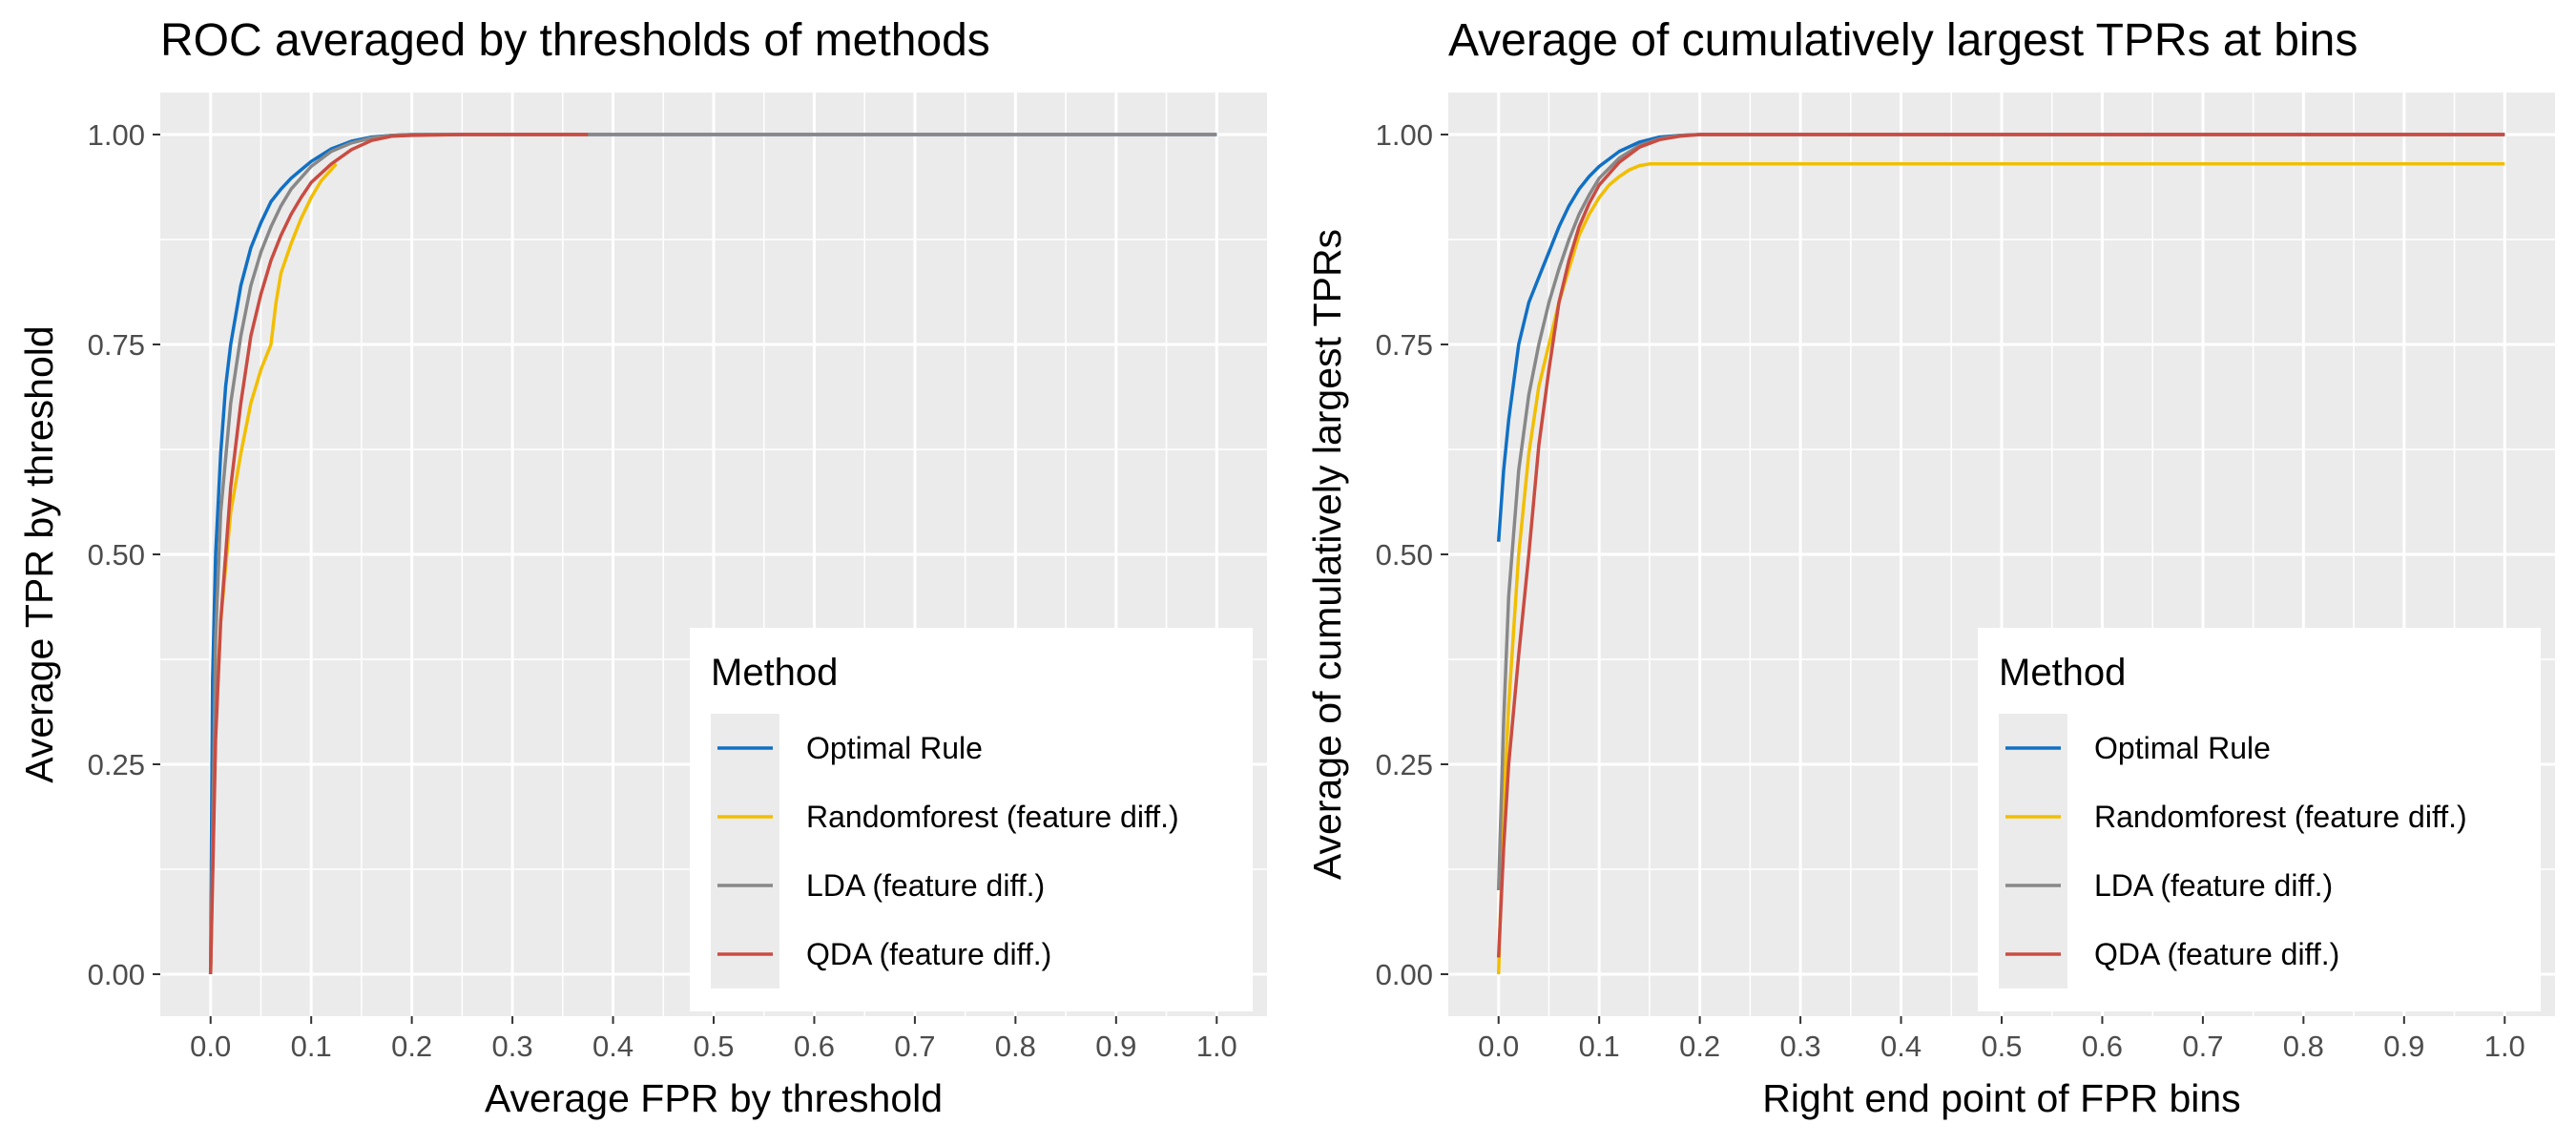 The image size is (2576, 1145). Describe the element at coordinates (814, 1047) in the screenshot. I see `chart1-x-tick-label: 0.6` at that location.